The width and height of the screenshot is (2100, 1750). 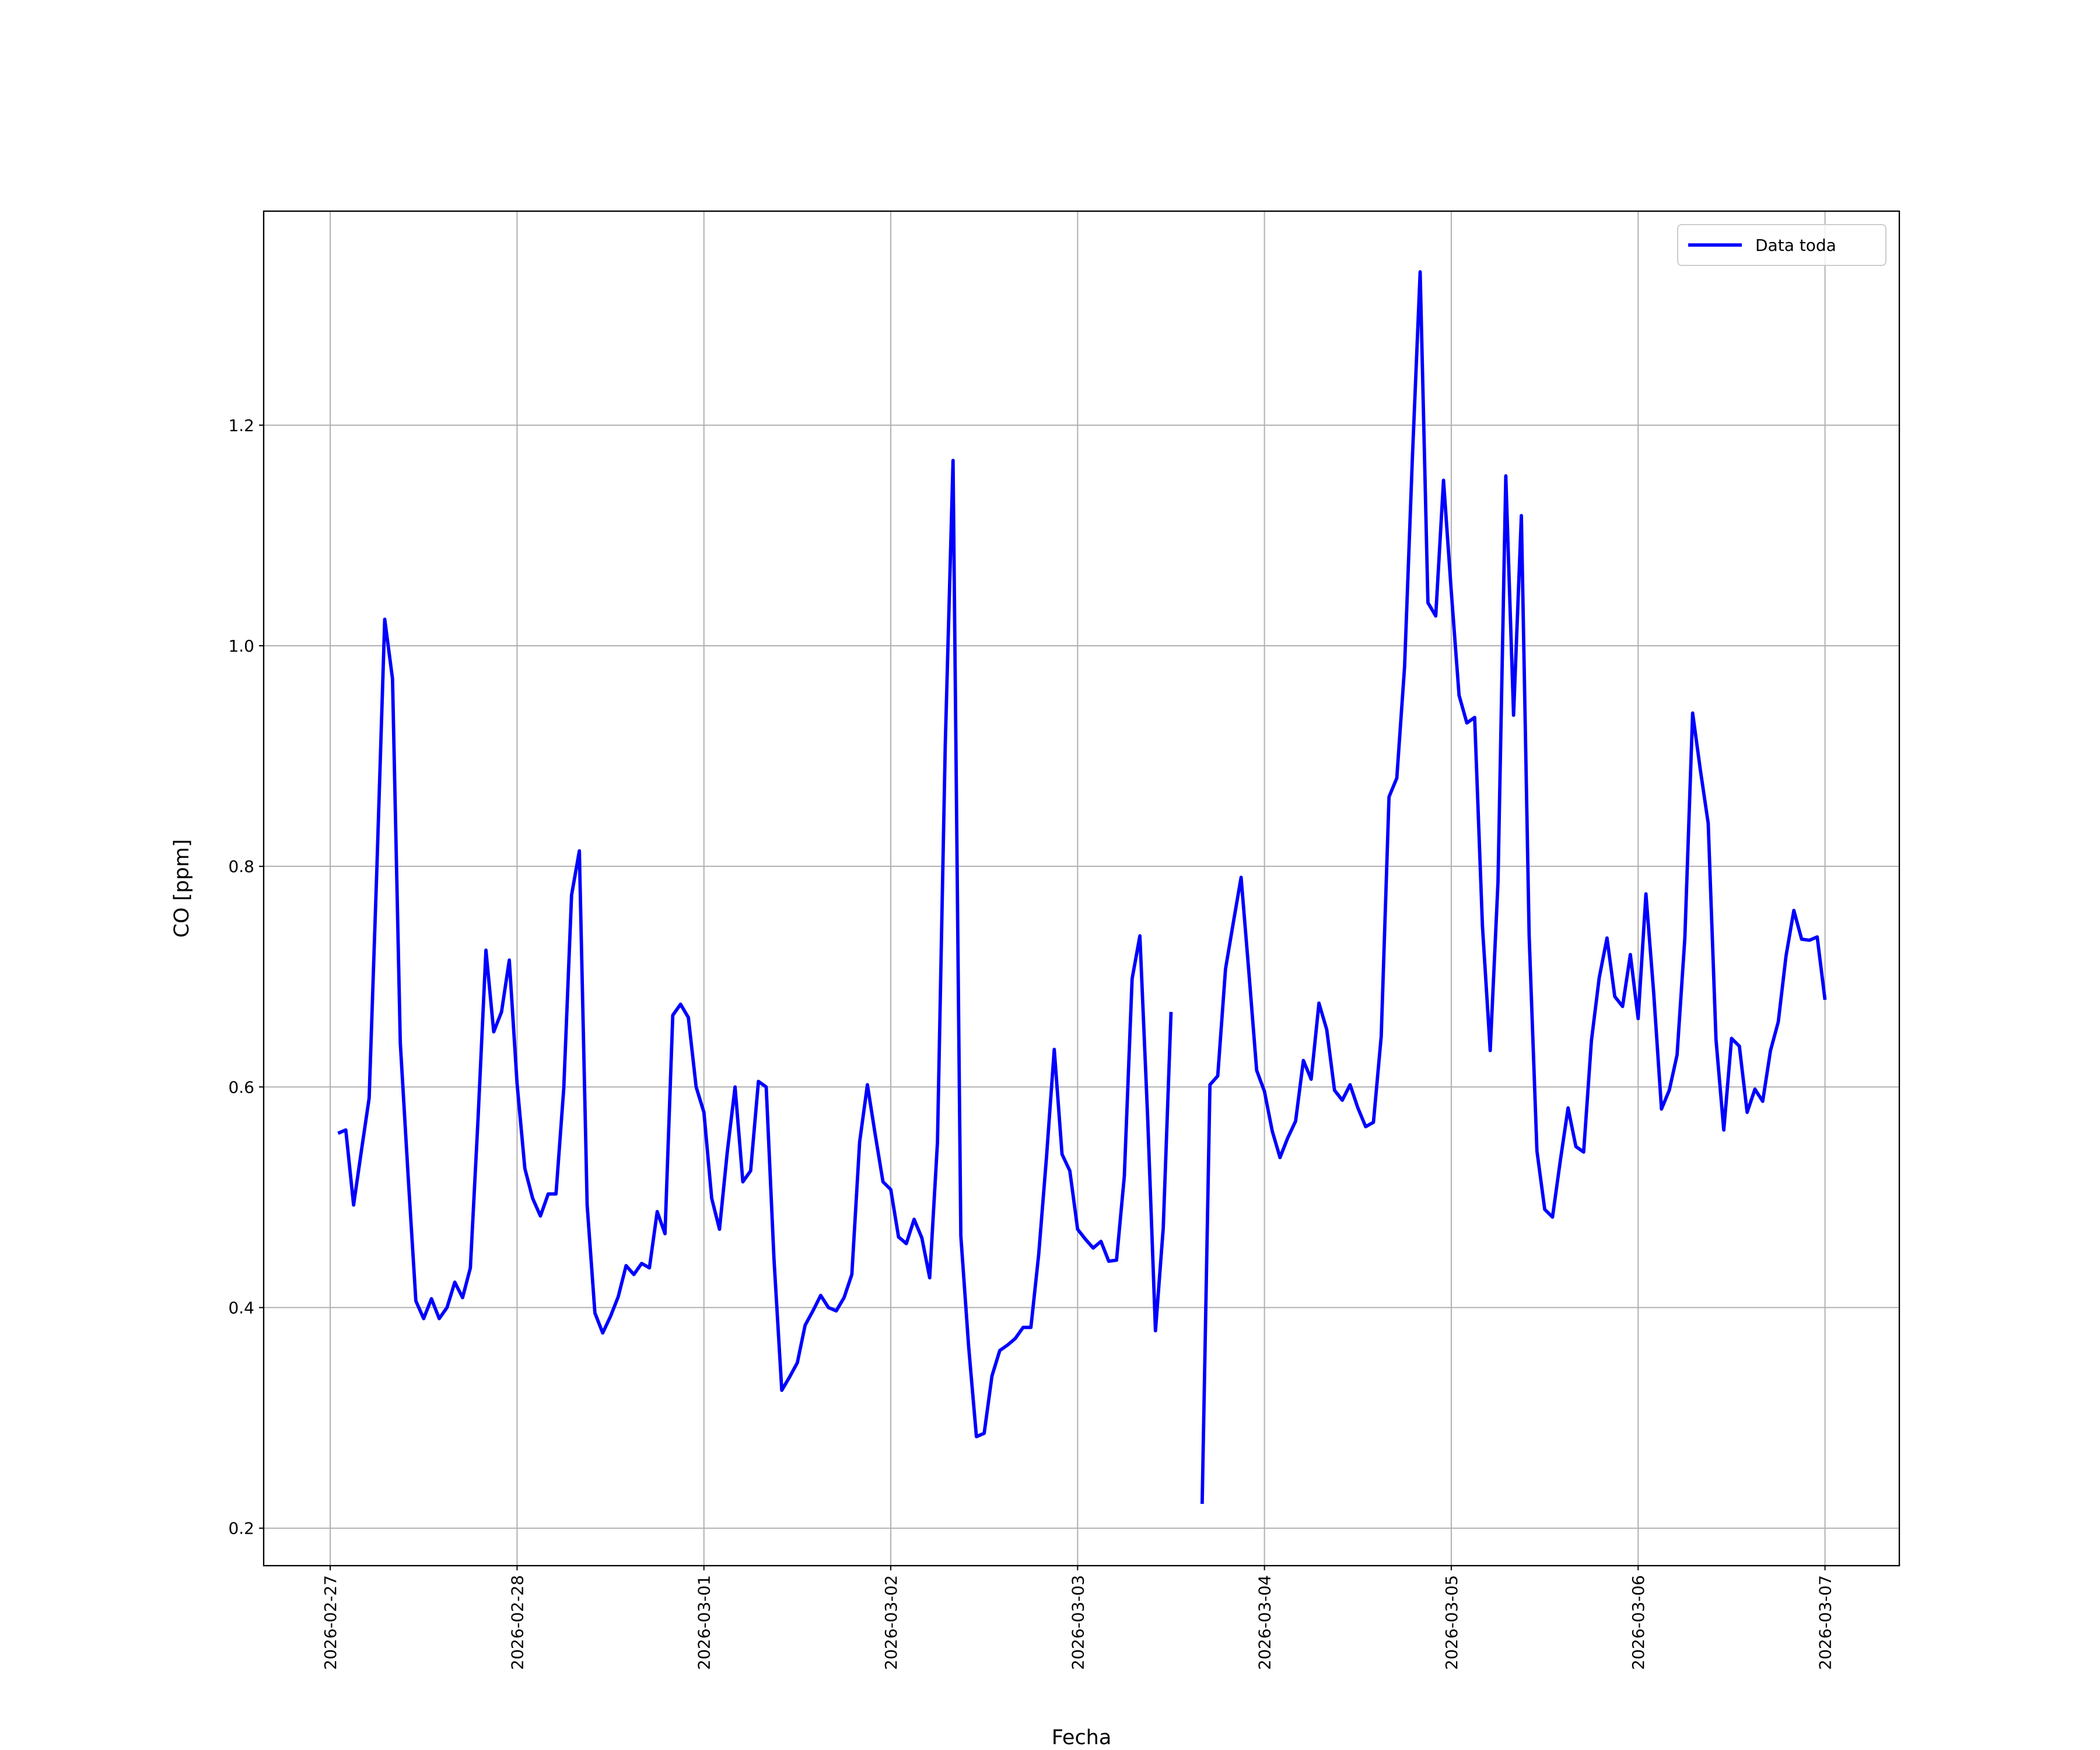 I want to click on legend-label: Data toda, so click(x=1796, y=245).